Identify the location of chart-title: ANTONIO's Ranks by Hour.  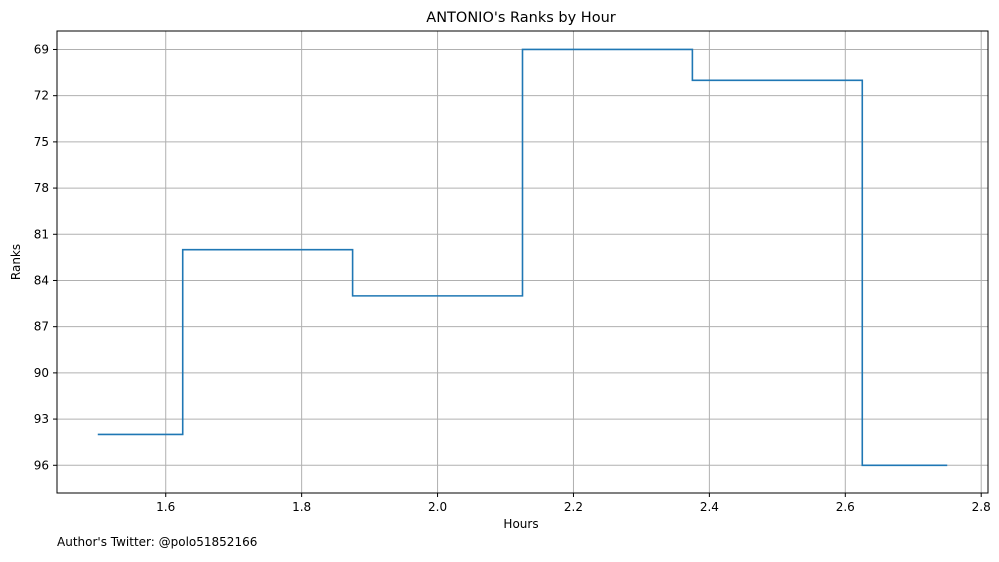
(520, 18).